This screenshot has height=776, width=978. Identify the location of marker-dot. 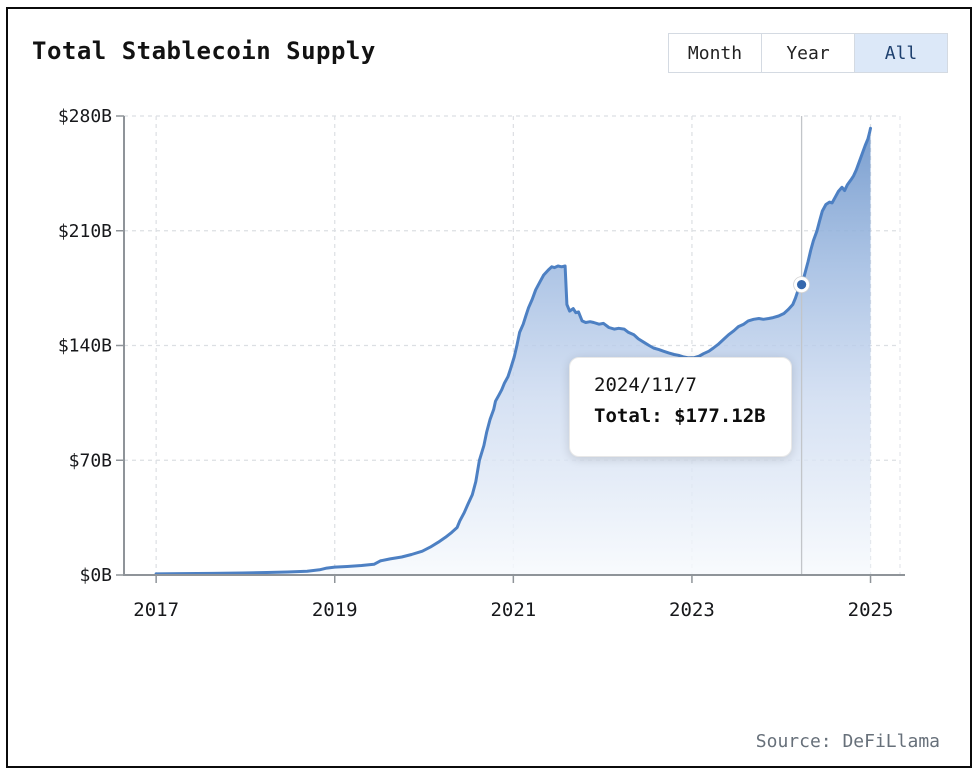
(801, 285).